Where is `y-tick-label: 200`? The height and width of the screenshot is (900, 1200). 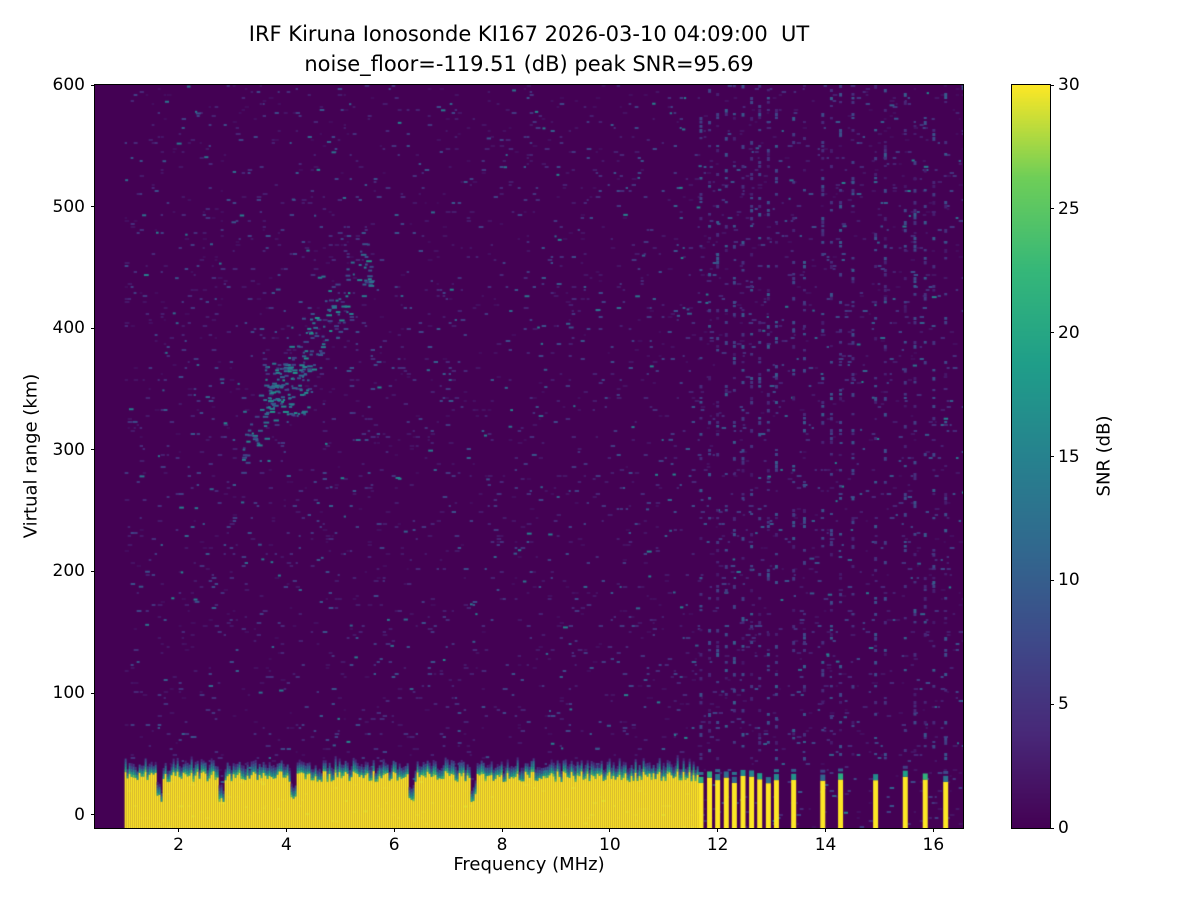 y-tick-label: 200 is located at coordinates (68, 571).